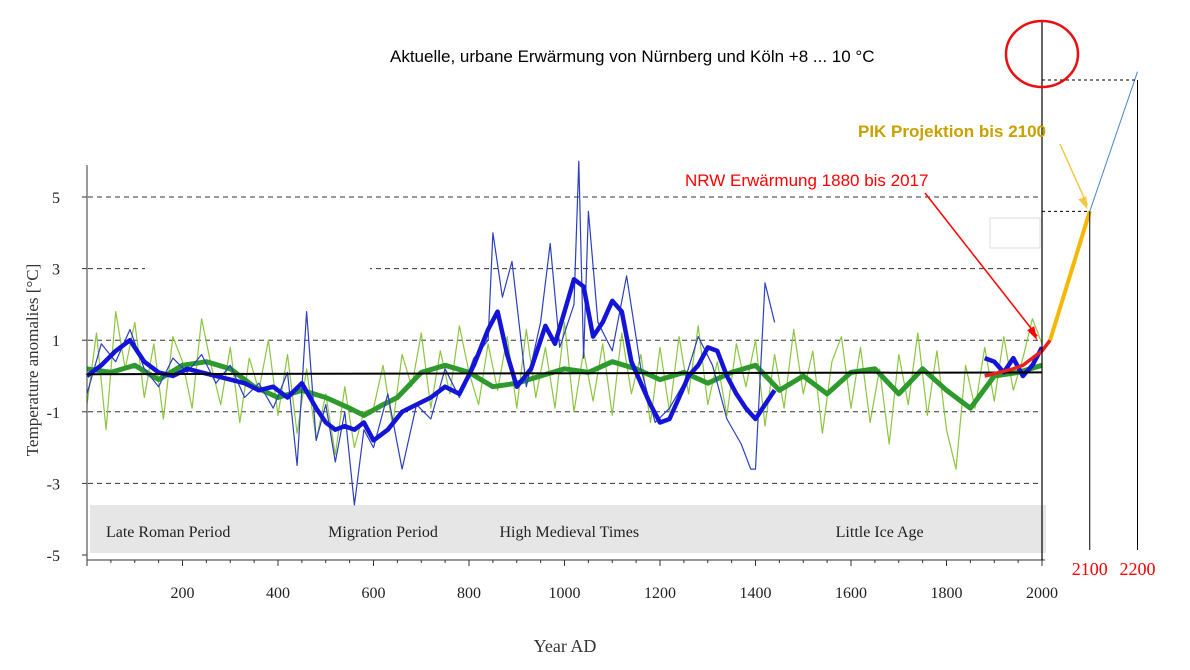 The image size is (1190, 670). Describe the element at coordinates (1074, 174) in the screenshot. I see `pik-arrow` at that location.